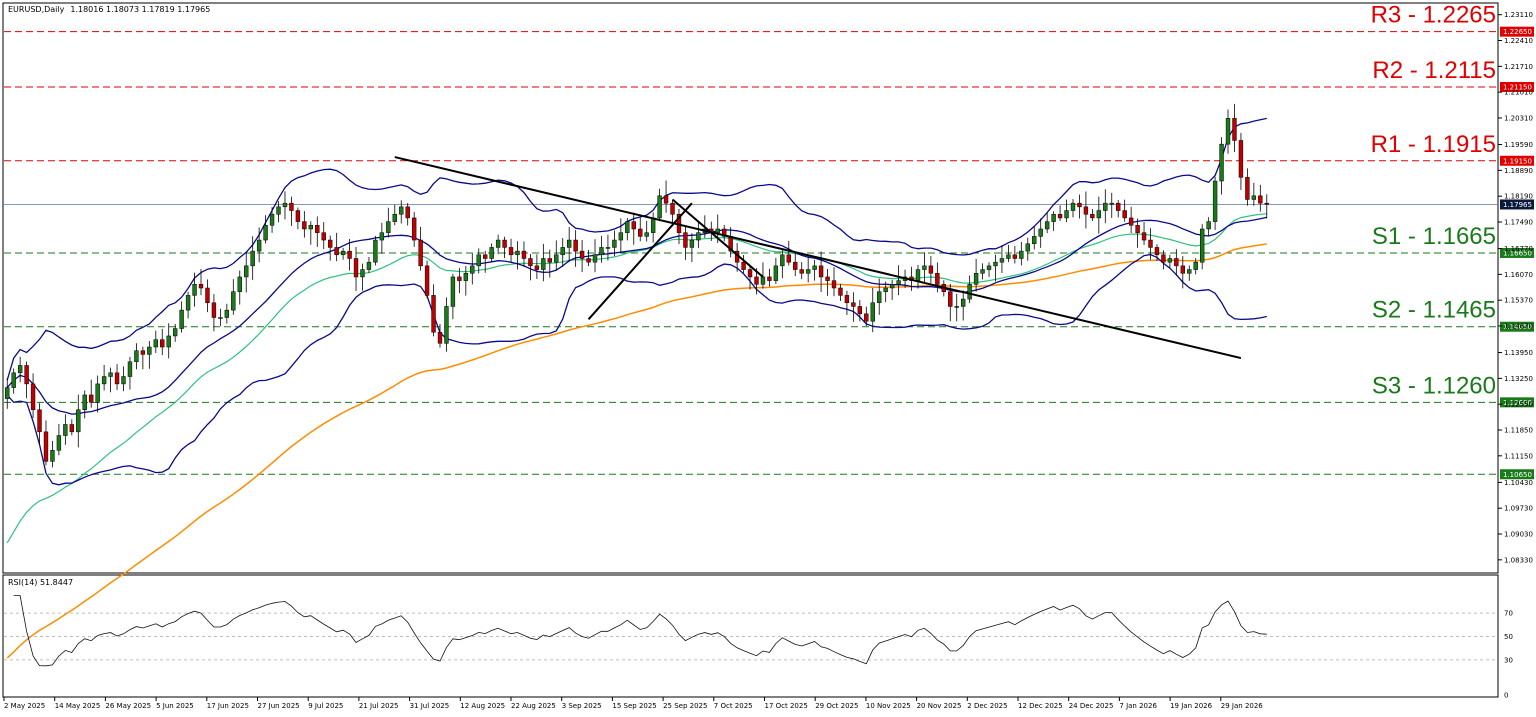 The image size is (1536, 717). Describe the element at coordinates (1518, 353) in the screenshot. I see `price-tick-label: 1.13950` at that location.